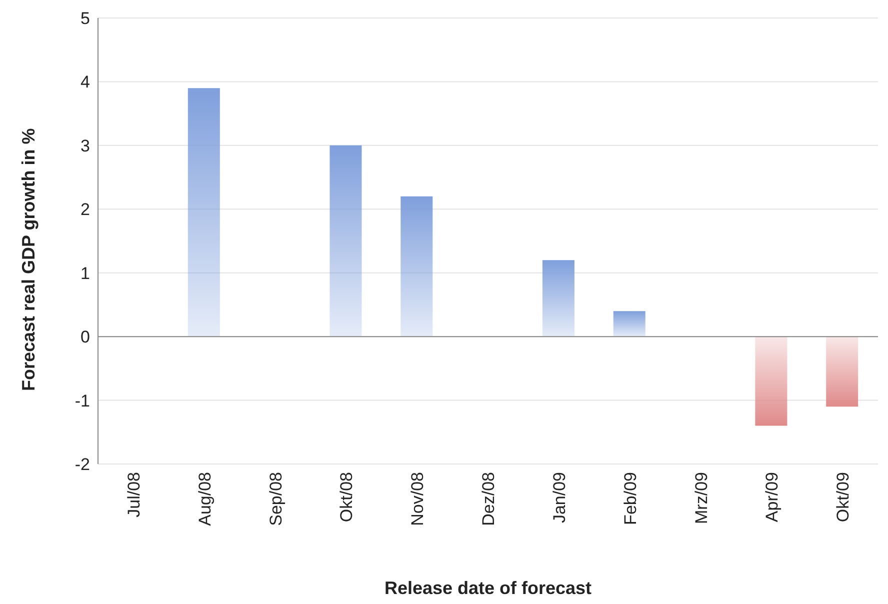 The width and height of the screenshot is (888, 604). Describe the element at coordinates (204, 499) in the screenshot. I see `x-tick-label: Aug/08` at that location.